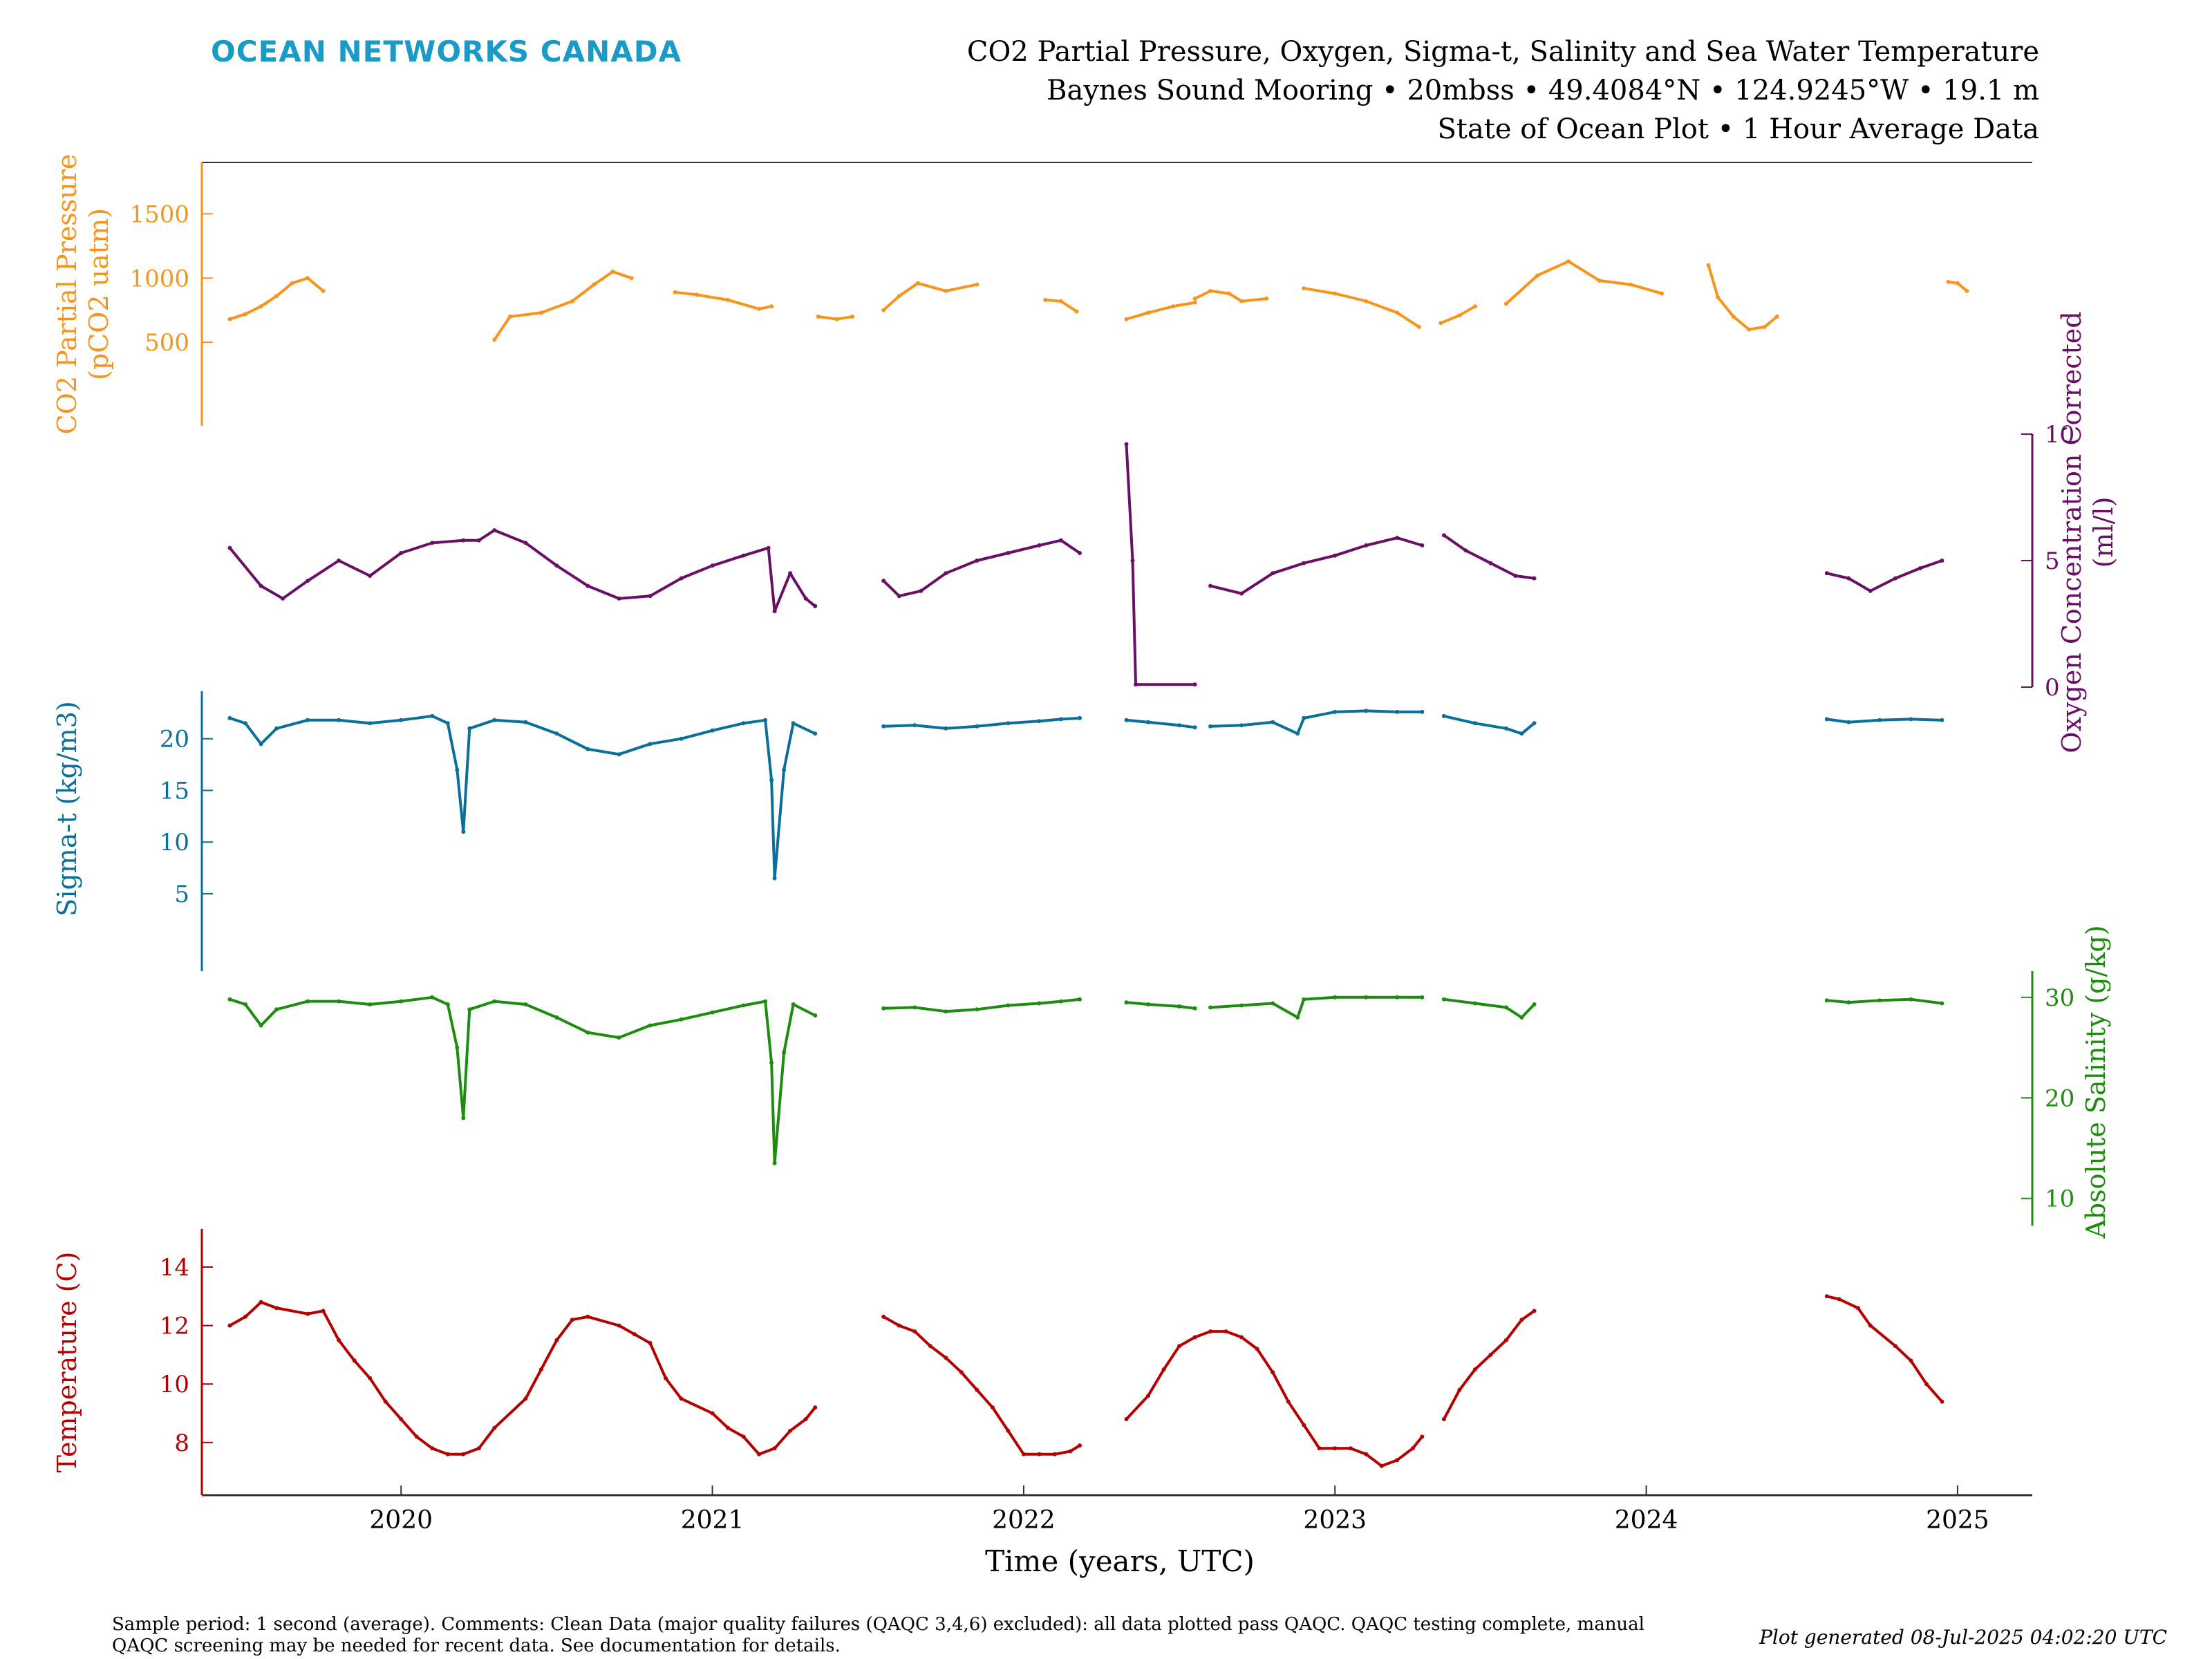 This screenshot has height=1659, width=2212. What do you see at coordinates (1024, 1521) in the screenshot?
I see `x-tick-label: 2022` at bounding box center [1024, 1521].